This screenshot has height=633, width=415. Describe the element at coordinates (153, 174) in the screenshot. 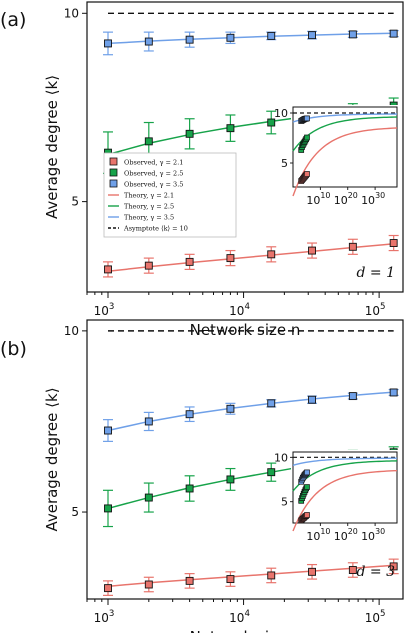

I see `legend-entry: Observed, γ = 2.5` at that location.